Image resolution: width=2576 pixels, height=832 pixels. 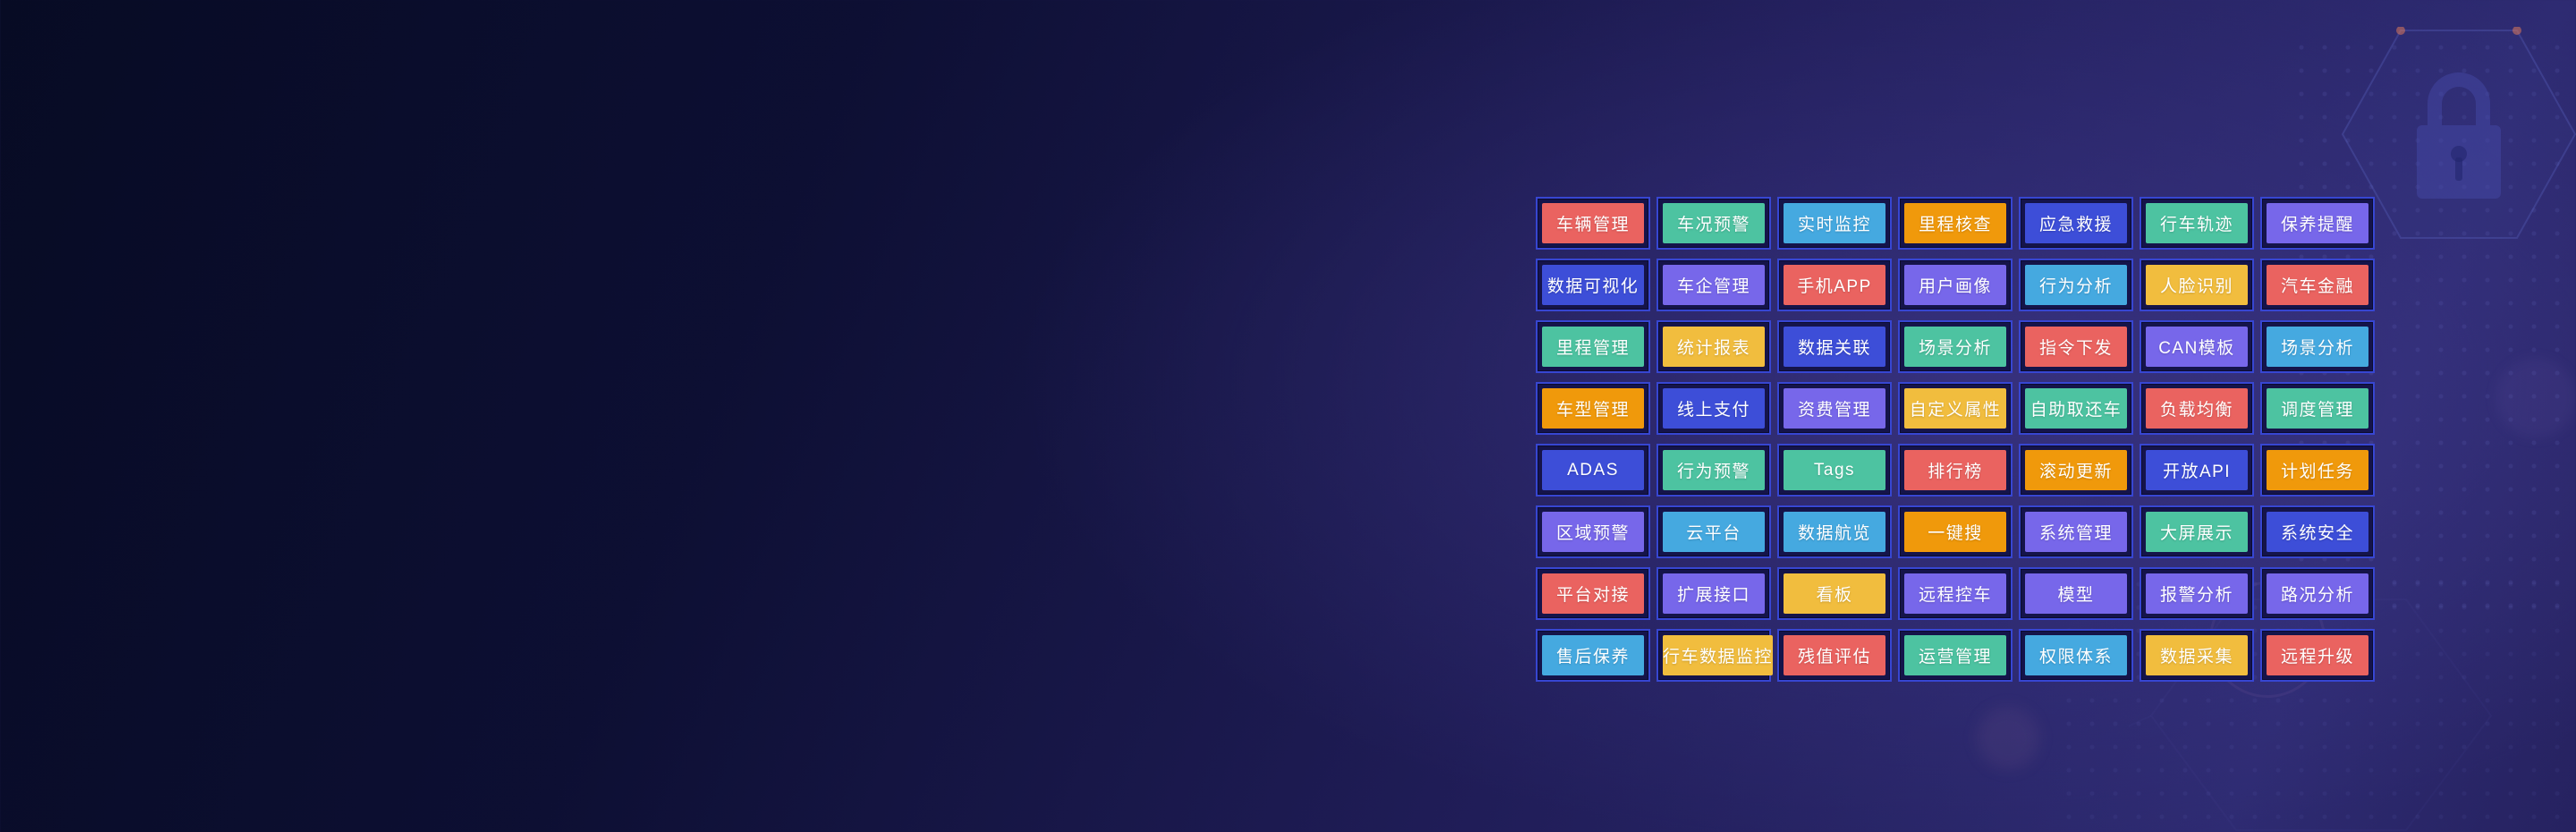 What do you see at coordinates (2197, 408) in the screenshot?
I see `feature-button: 负载均衡` at bounding box center [2197, 408].